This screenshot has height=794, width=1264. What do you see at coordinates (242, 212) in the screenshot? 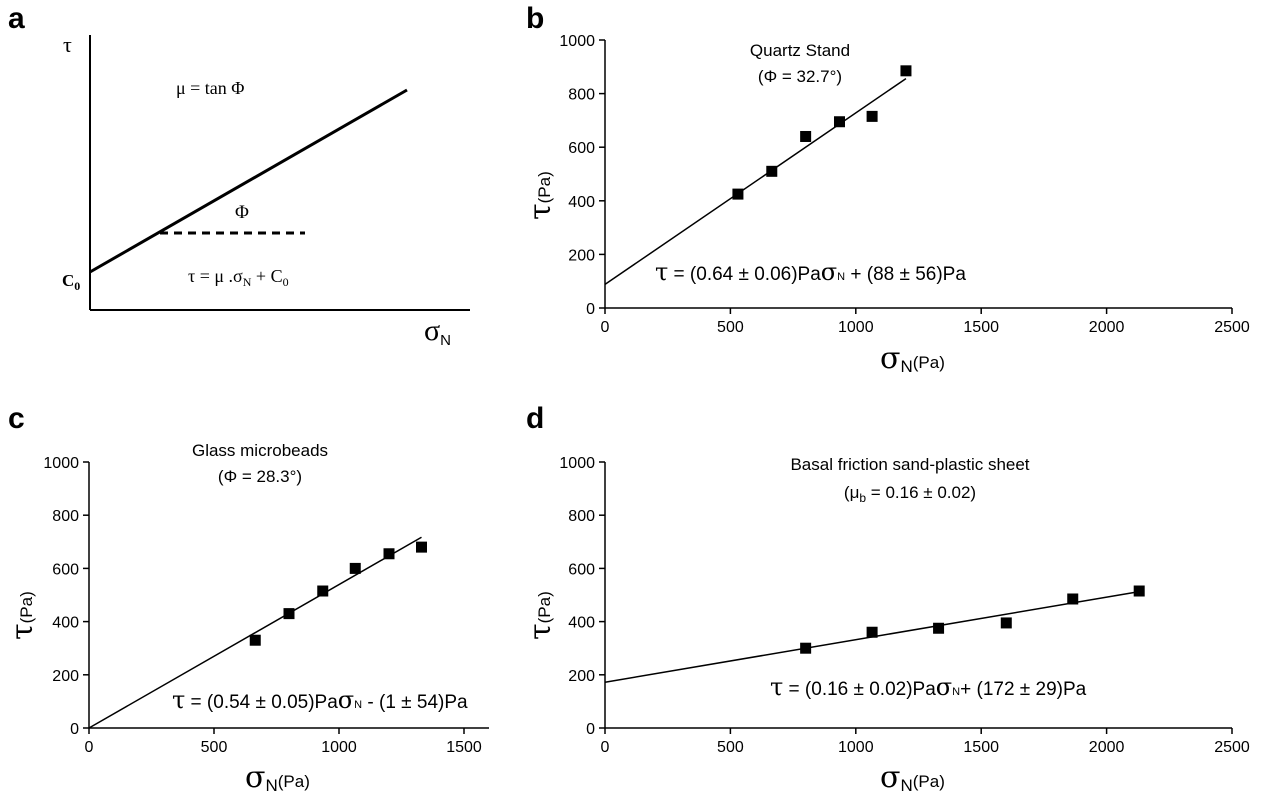
I see `panel-a-angle-label: Φ` at bounding box center [242, 212].